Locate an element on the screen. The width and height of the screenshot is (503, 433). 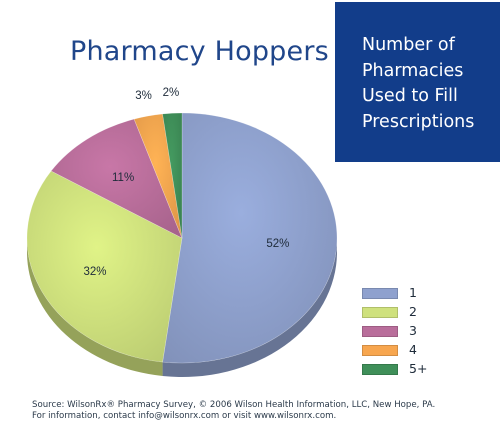
legend-item-2: 2 is located at coordinates (407, 313).